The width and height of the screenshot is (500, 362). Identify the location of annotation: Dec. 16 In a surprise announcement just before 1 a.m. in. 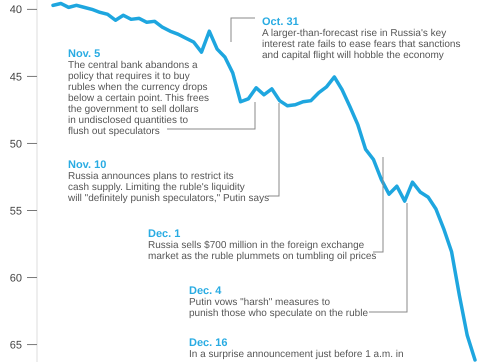
(296, 348).